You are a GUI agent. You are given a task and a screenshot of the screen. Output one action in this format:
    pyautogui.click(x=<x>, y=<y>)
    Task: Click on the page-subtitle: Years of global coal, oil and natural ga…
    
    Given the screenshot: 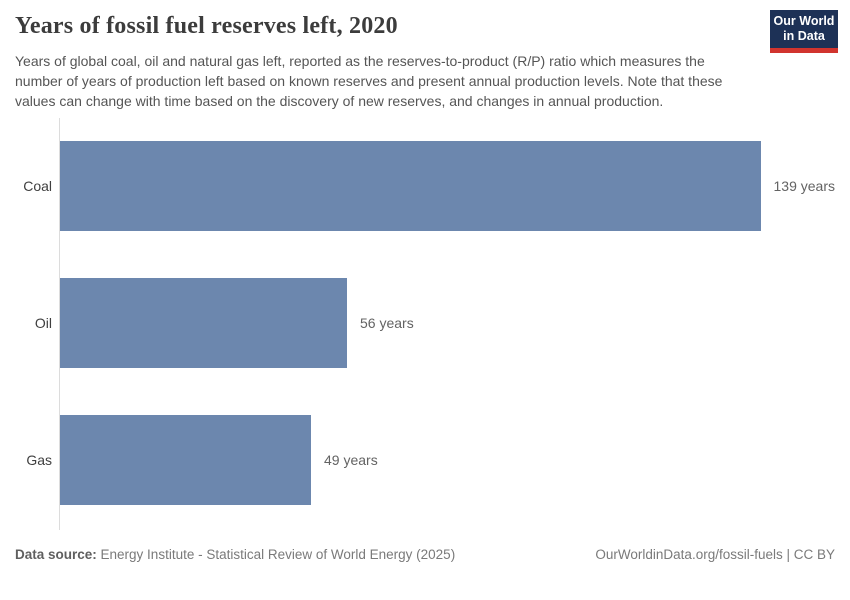 What is the action you would take?
    pyautogui.click(x=369, y=81)
    